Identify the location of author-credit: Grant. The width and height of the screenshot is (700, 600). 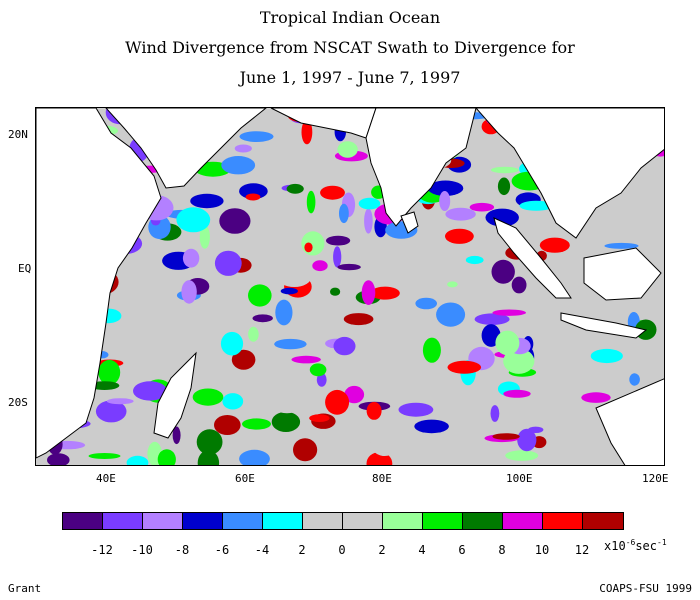
(25, 588).